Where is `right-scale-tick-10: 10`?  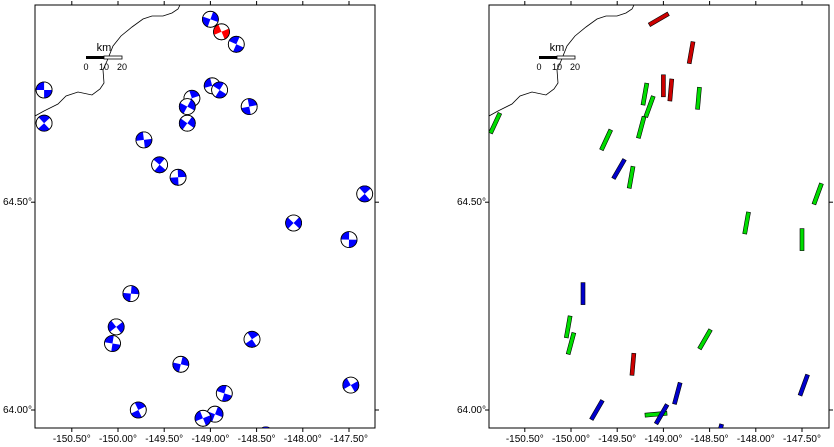
right-scale-tick-10: 10 is located at coordinates (557, 67).